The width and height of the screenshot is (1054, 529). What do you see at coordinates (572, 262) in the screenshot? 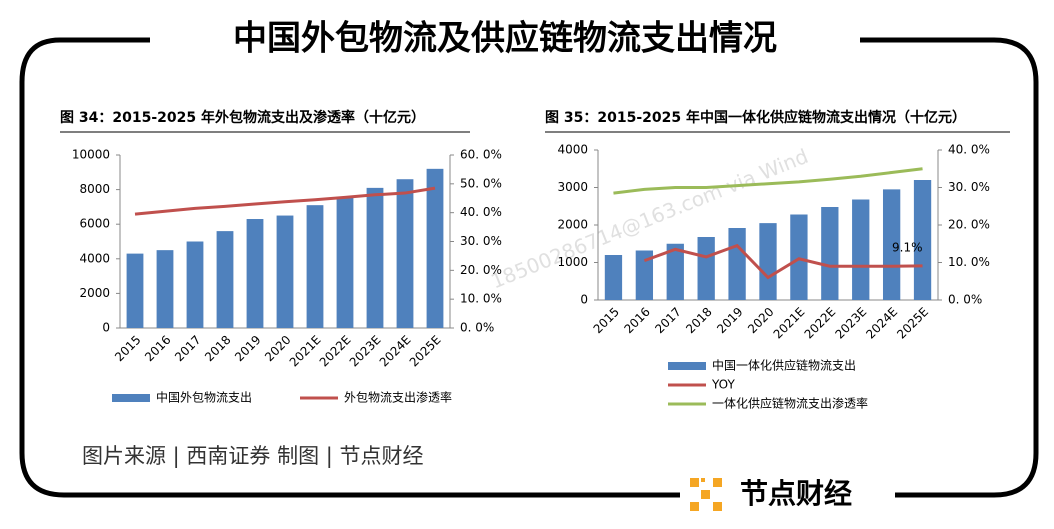
I see `y-tick-label: 1000` at bounding box center [572, 262].